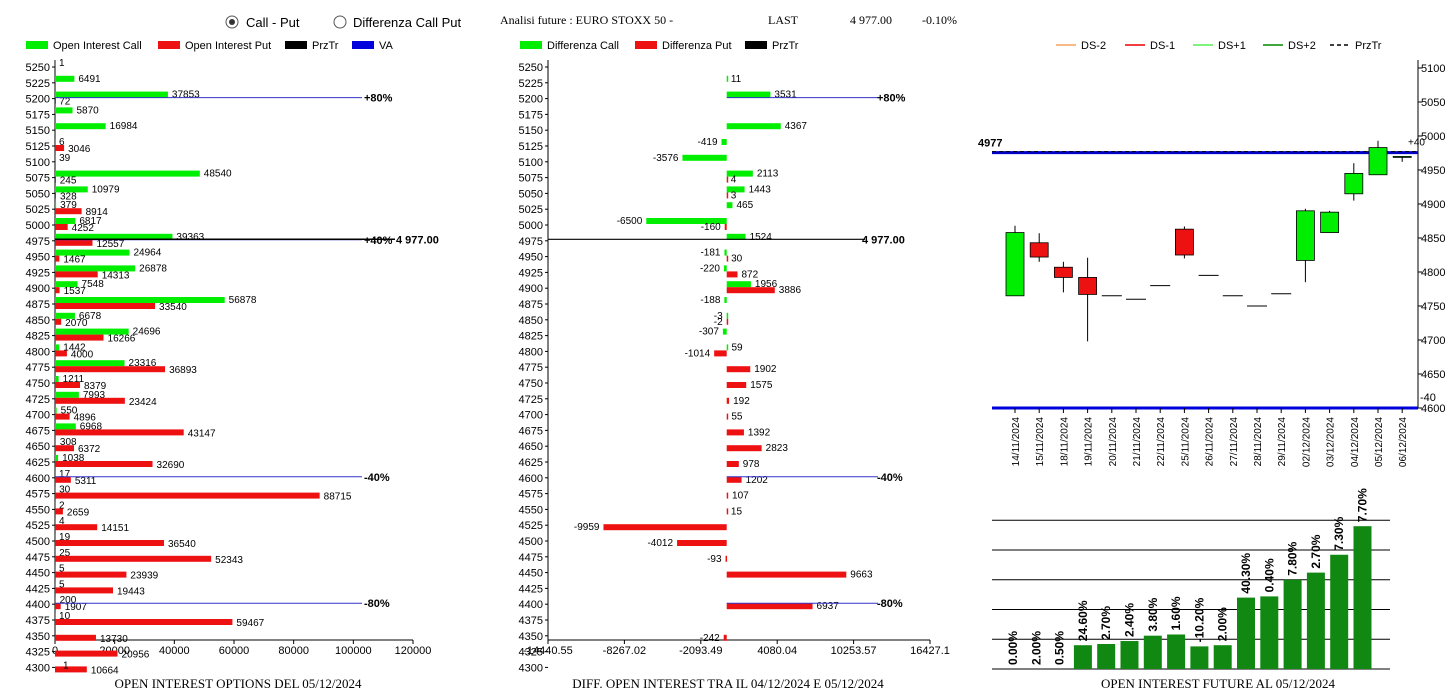  I want to click on c1-va-label: +80%, so click(378, 99).